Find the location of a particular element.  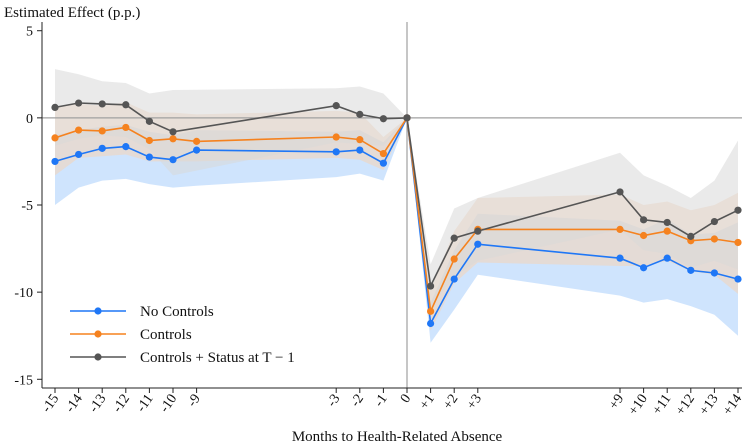

x-tick-label: -2 is located at coordinates (357, 401).